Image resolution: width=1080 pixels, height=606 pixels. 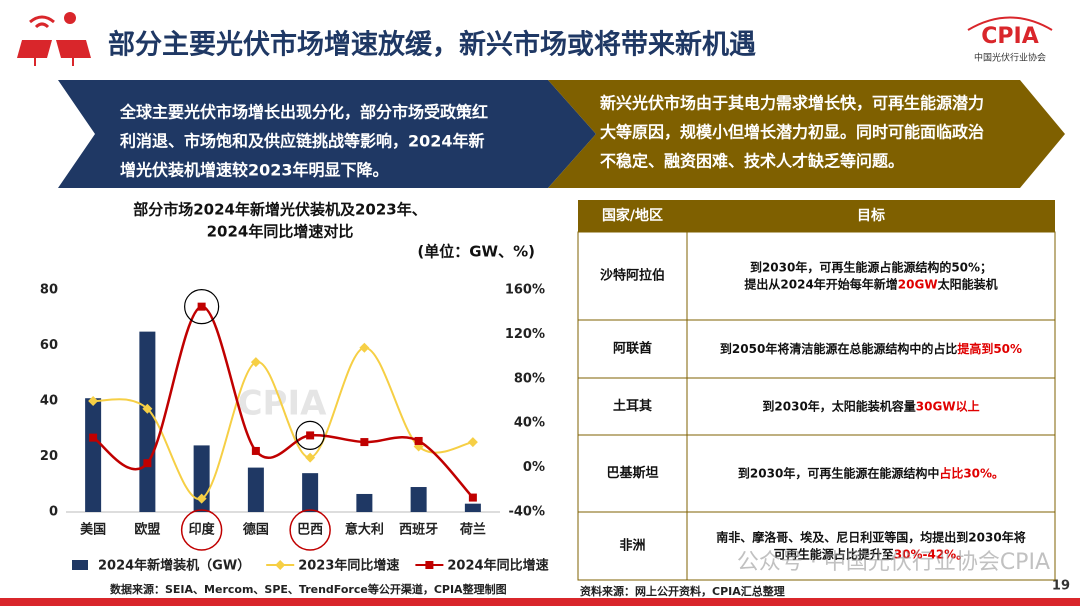 I want to click on x-tick-label: 巴西, so click(x=310, y=530).